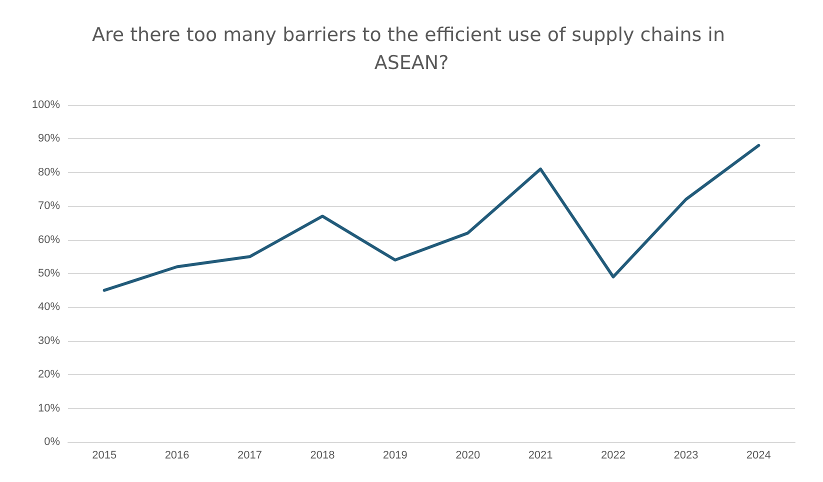 The width and height of the screenshot is (823, 482). I want to click on y-tick-label: 70%, so click(49, 206).